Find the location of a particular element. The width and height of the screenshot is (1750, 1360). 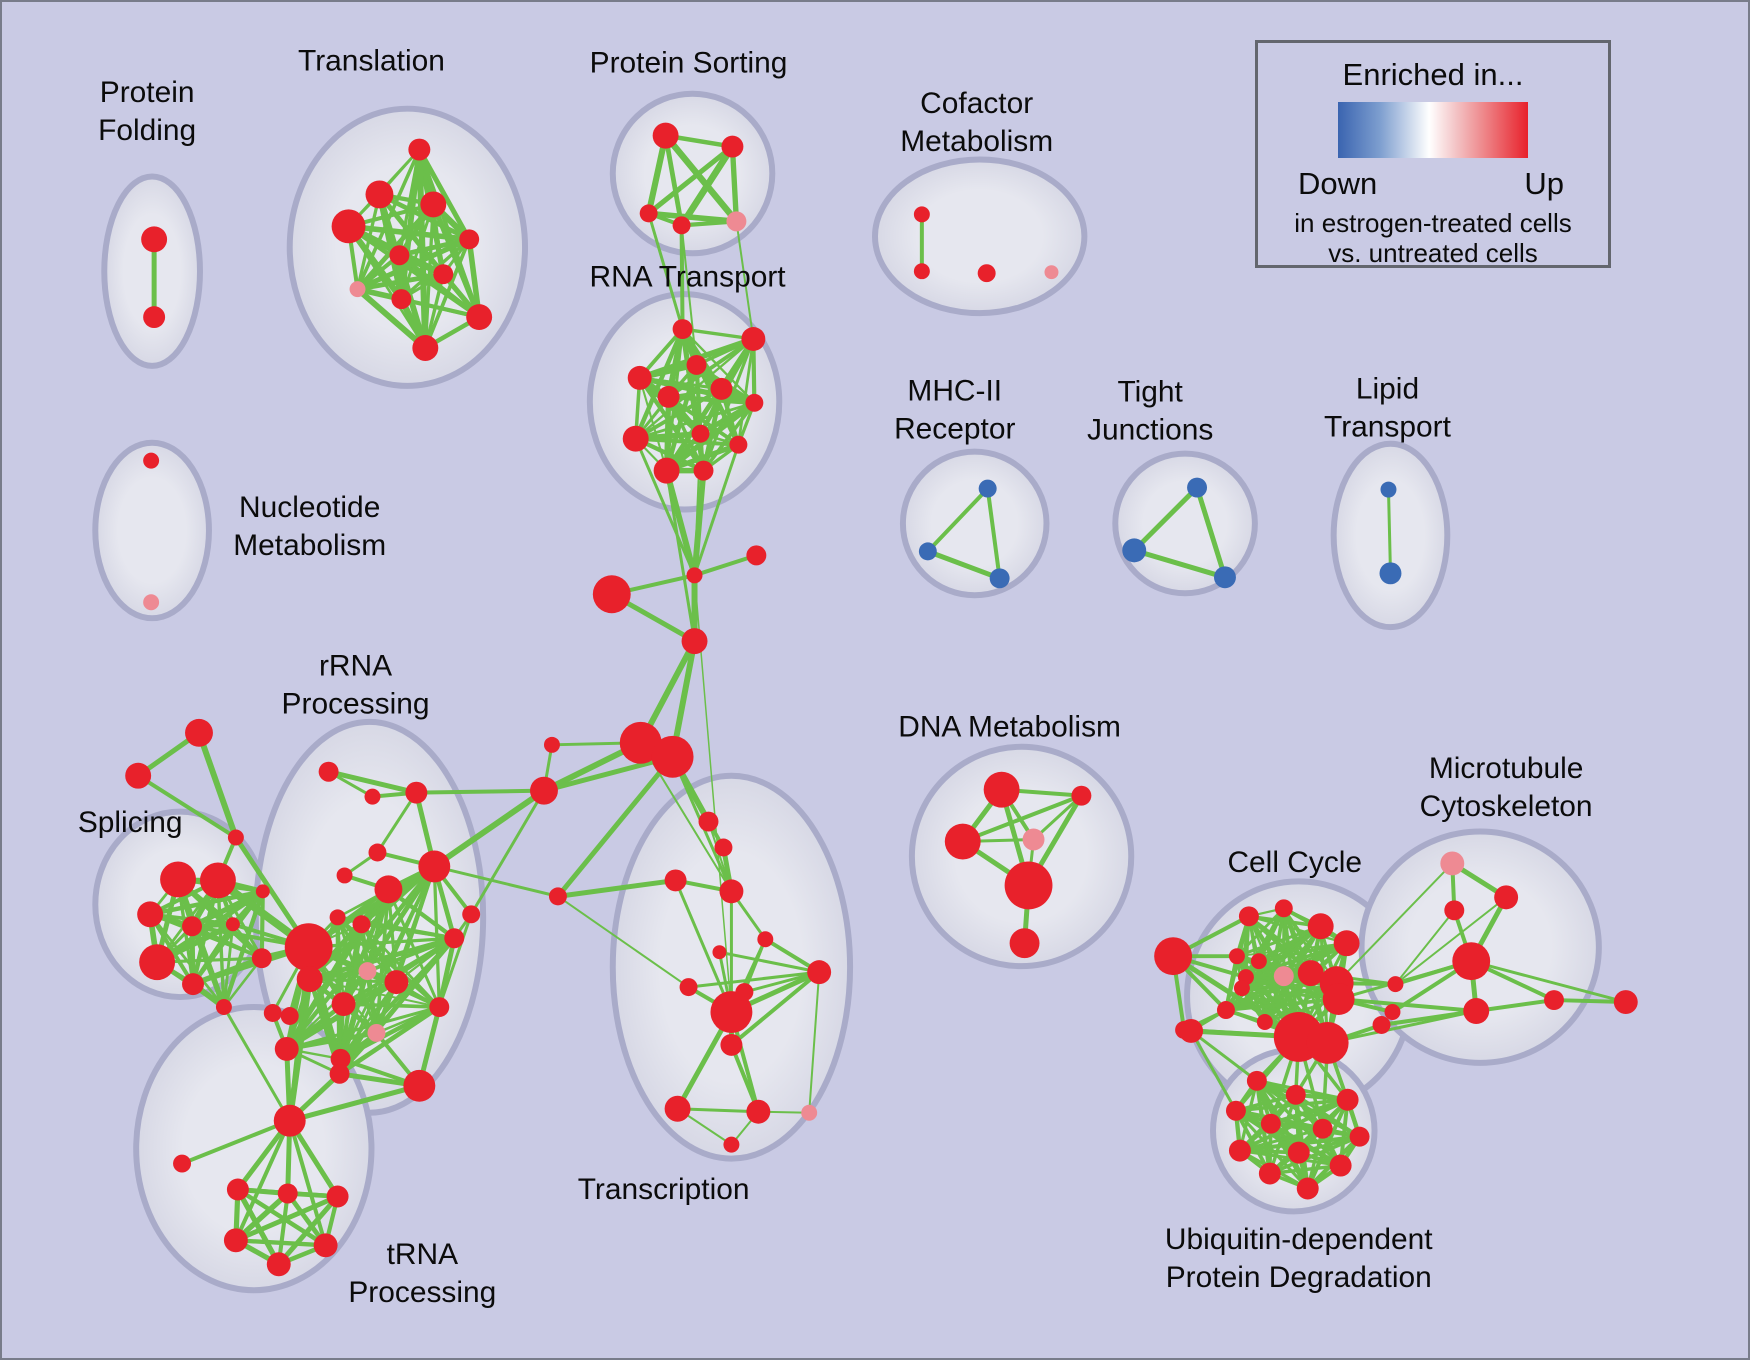

node-RT2 is located at coordinates (753, 339).